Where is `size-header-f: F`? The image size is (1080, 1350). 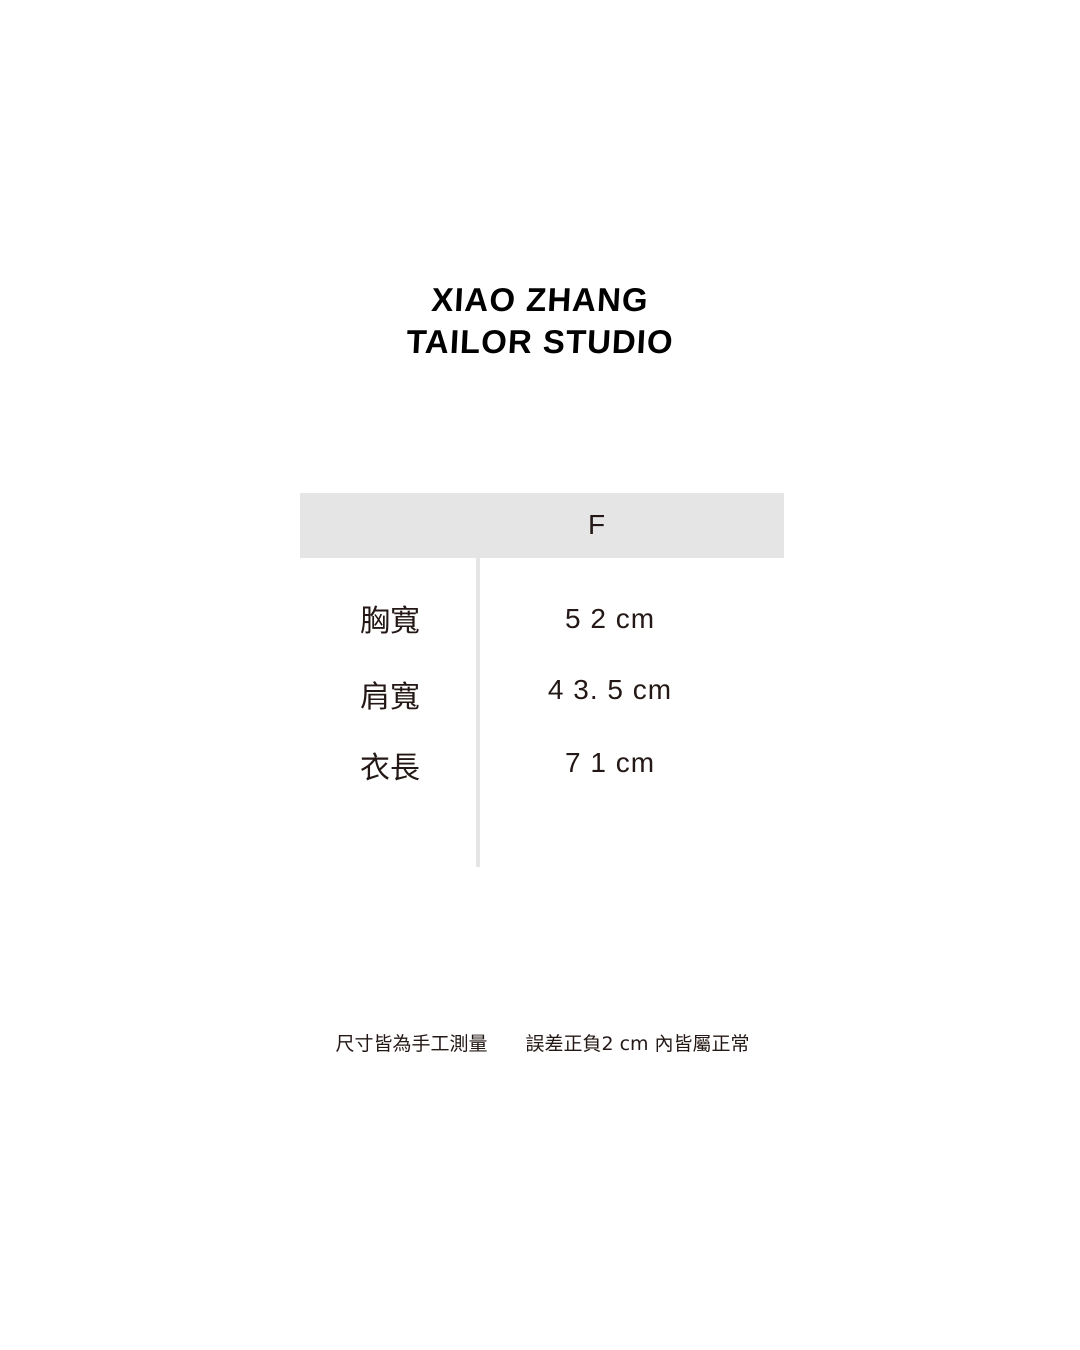 size-header-f: F is located at coordinates (597, 524).